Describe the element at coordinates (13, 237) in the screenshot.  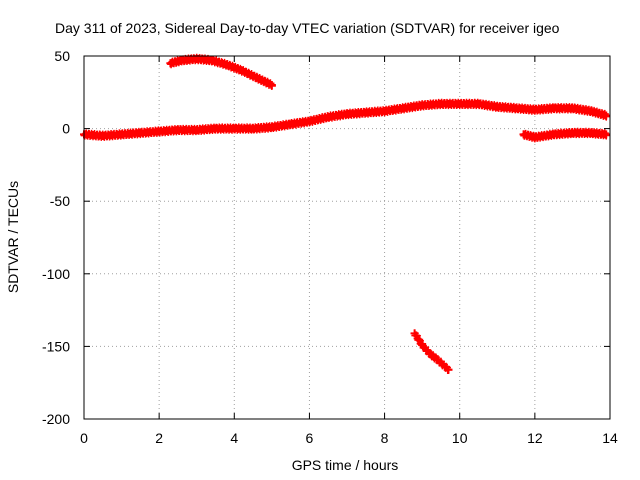
I see `y-axis-label: SDTVAR / TECUs` at that location.